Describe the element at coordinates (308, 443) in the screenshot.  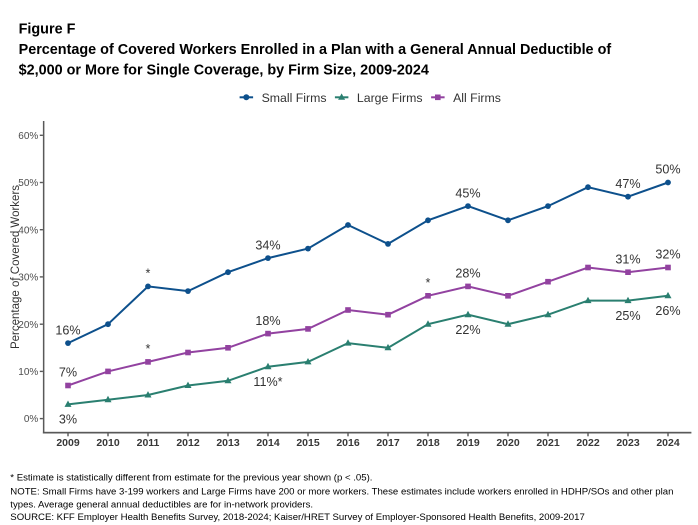
I see `svg-text: 2015` at that location.